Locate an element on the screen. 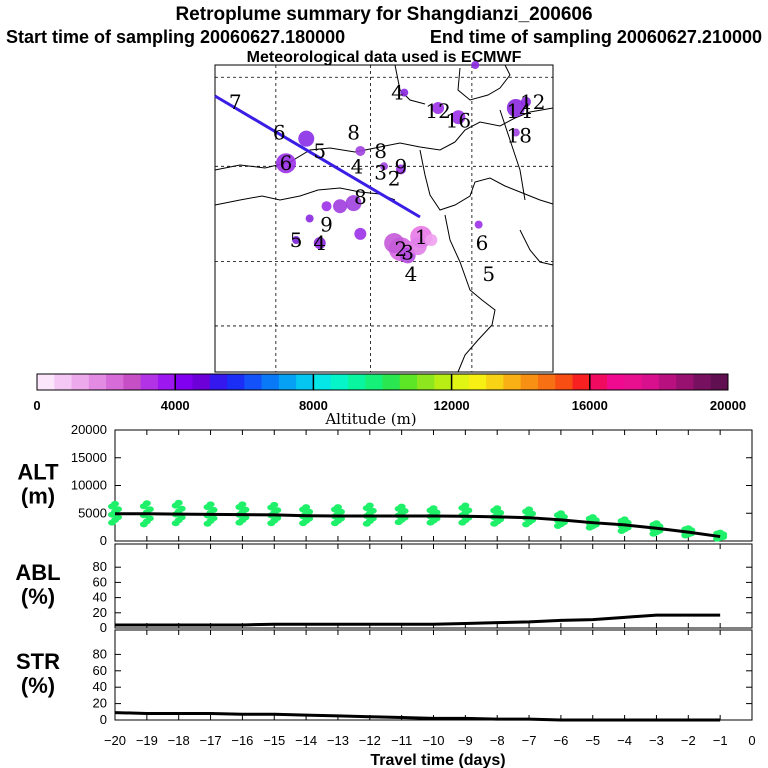 The height and width of the screenshot is (768, 768). colorbar-ticks: 0 4000 8000 12000 16000 20000 is located at coordinates (389, 393).